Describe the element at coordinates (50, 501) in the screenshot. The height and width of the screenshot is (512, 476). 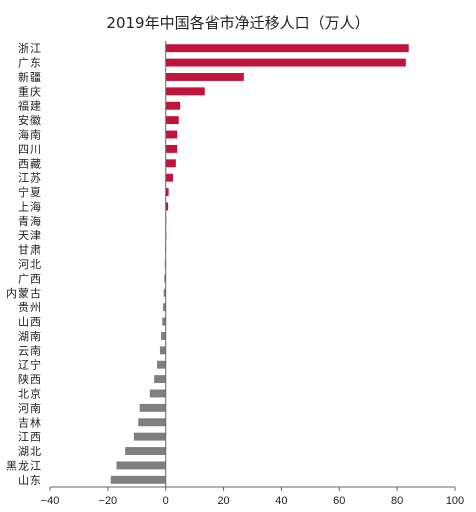
I see `x-tick-label: −40` at that location.